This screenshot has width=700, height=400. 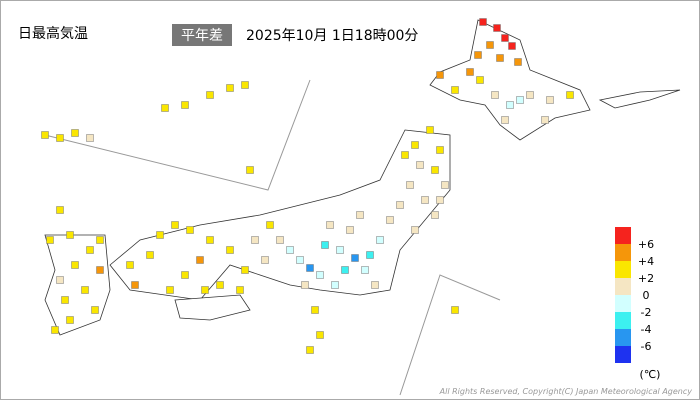 I want to click on legend-label: -4, so click(x=646, y=329).